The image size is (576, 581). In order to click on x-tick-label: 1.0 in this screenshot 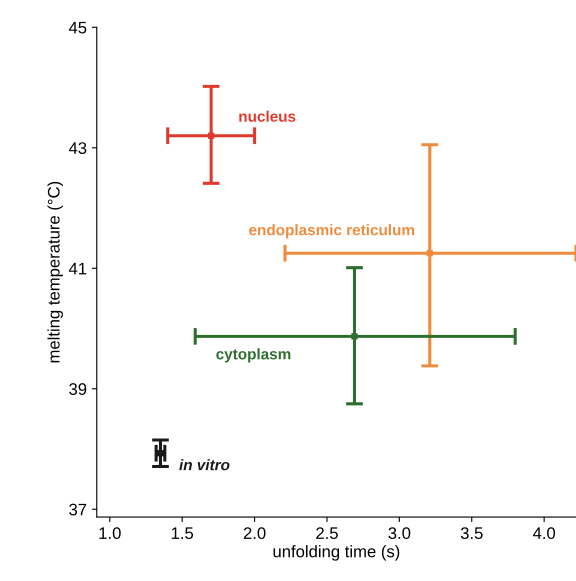, I will do `click(110, 533)`.